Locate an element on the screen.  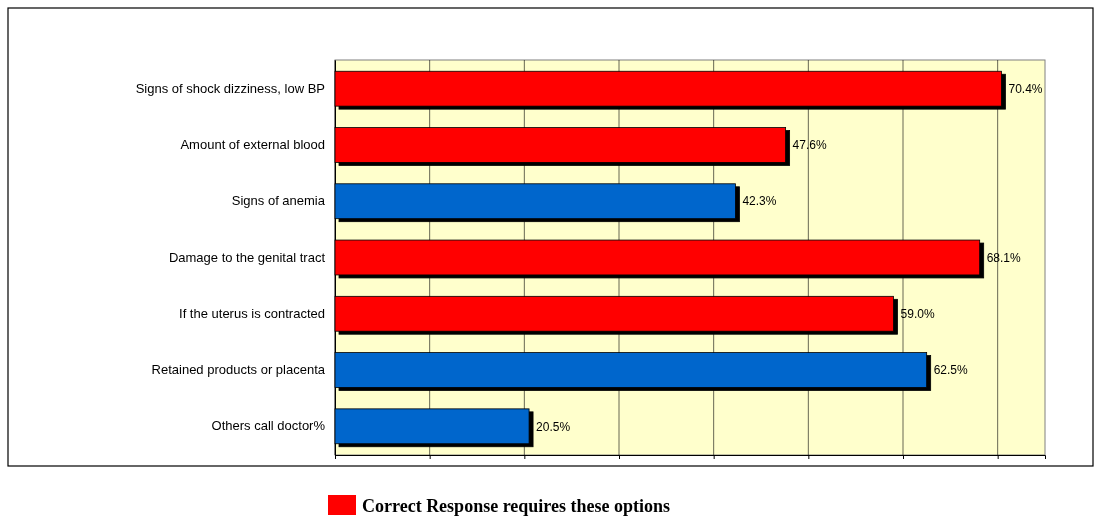
data-label: 20.5% is located at coordinates (553, 426).